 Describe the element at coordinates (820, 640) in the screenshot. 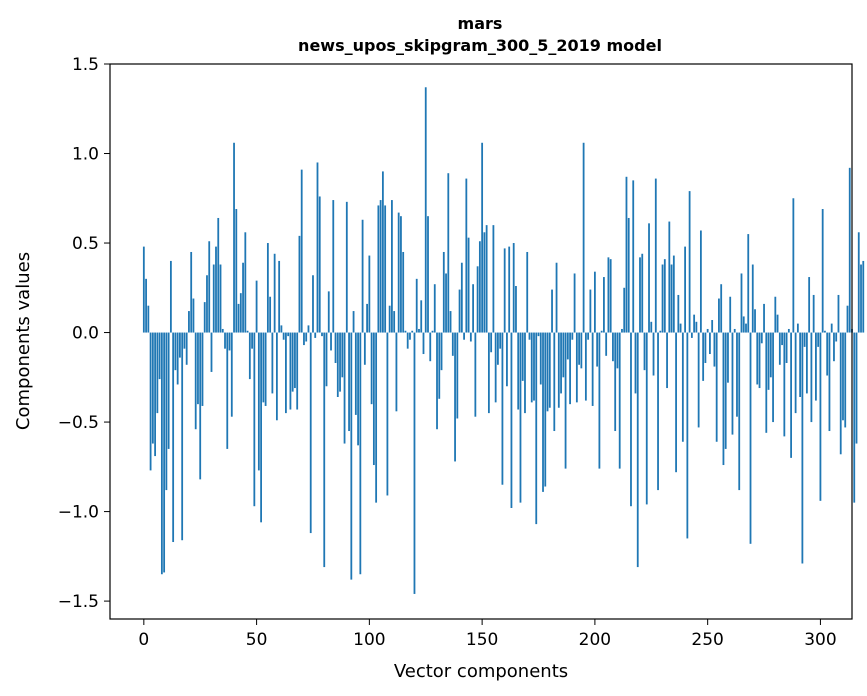

I see `x-tick-label: 300` at that location.